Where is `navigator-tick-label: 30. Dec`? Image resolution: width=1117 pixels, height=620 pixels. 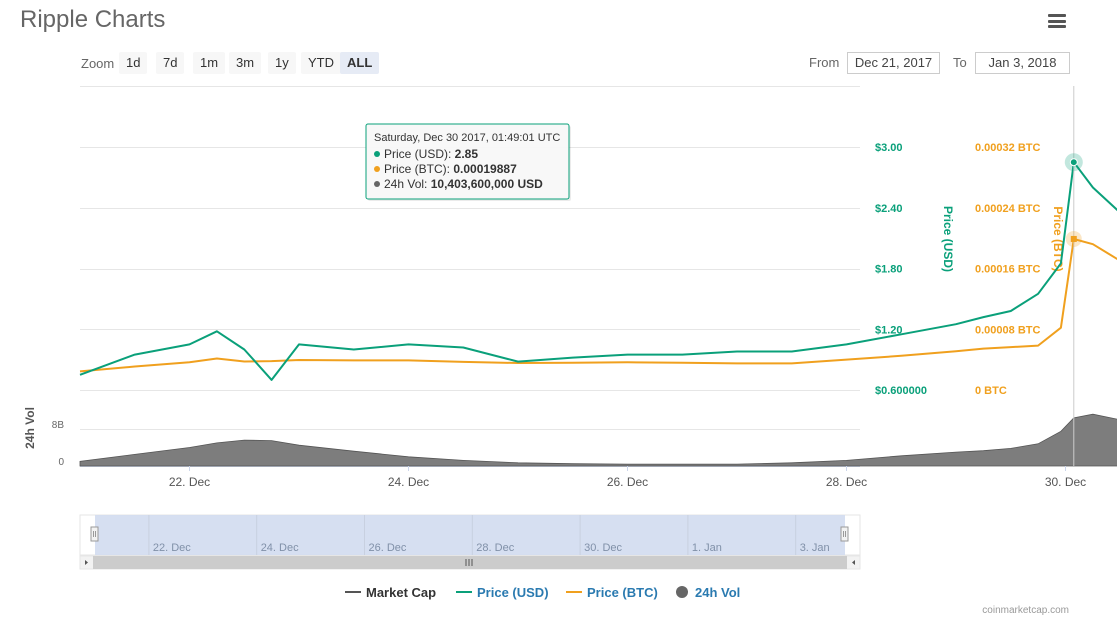
navigator-tick-label: 30. Dec is located at coordinates (603, 548).